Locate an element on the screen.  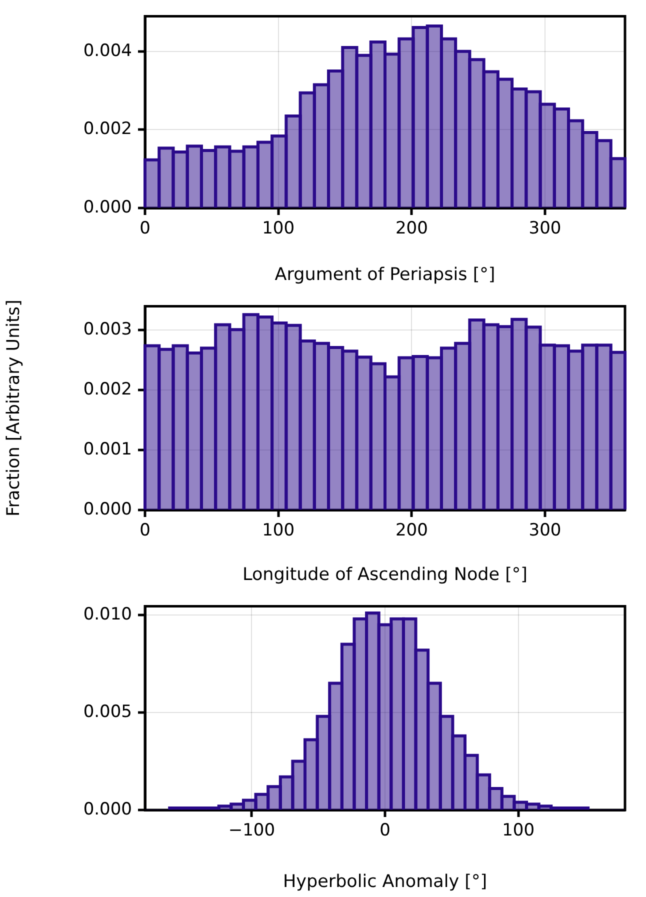
y-tick-label: 0.001 is located at coordinates (107, 449).